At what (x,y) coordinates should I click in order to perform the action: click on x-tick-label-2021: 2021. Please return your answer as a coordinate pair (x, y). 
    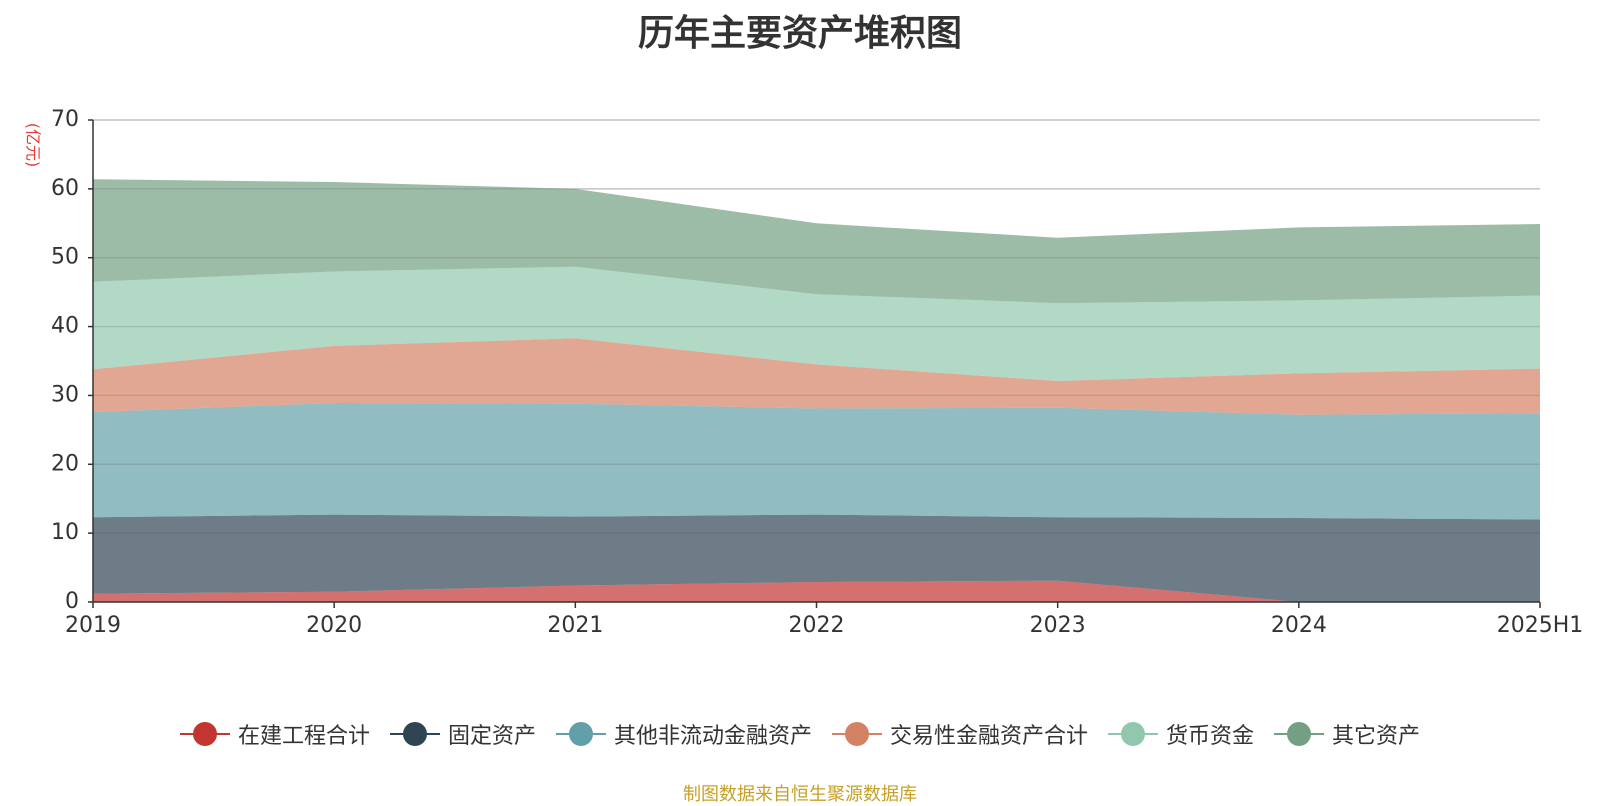
    Looking at the image, I should click on (575, 625).